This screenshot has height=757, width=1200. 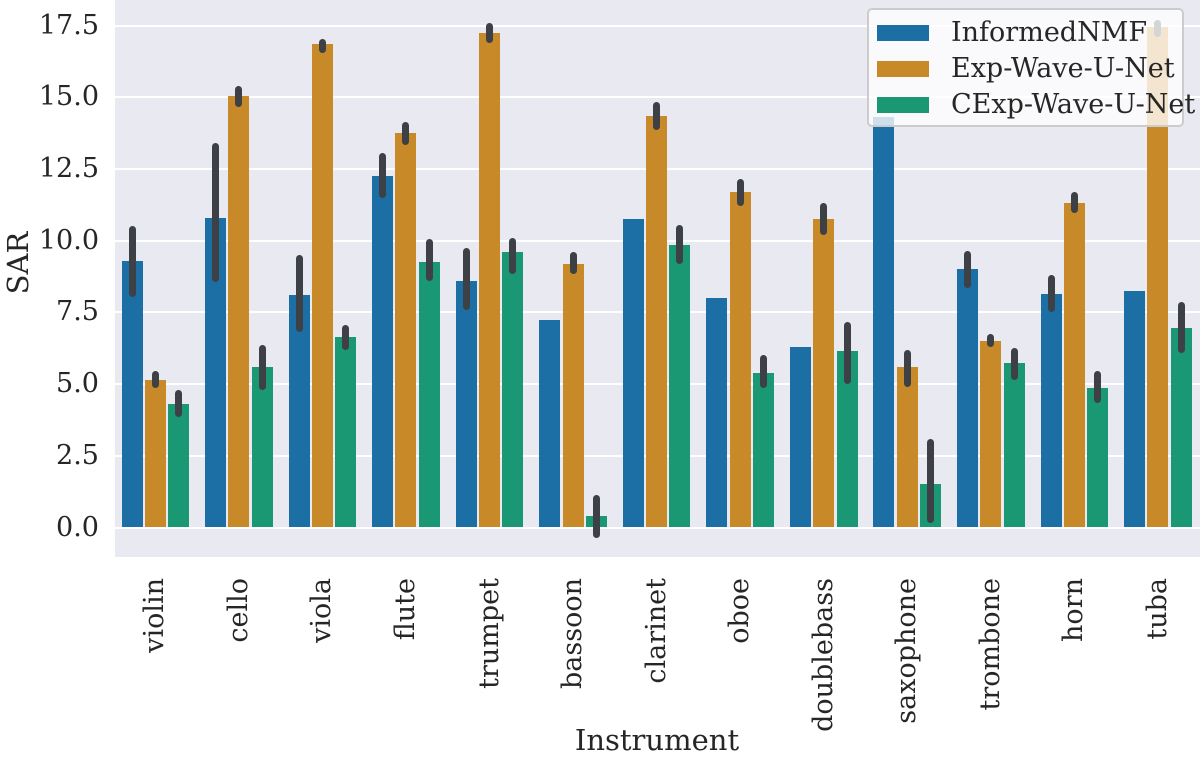 I want to click on bar-cexp-wave-u-net-tuba, so click(x=1181, y=428).